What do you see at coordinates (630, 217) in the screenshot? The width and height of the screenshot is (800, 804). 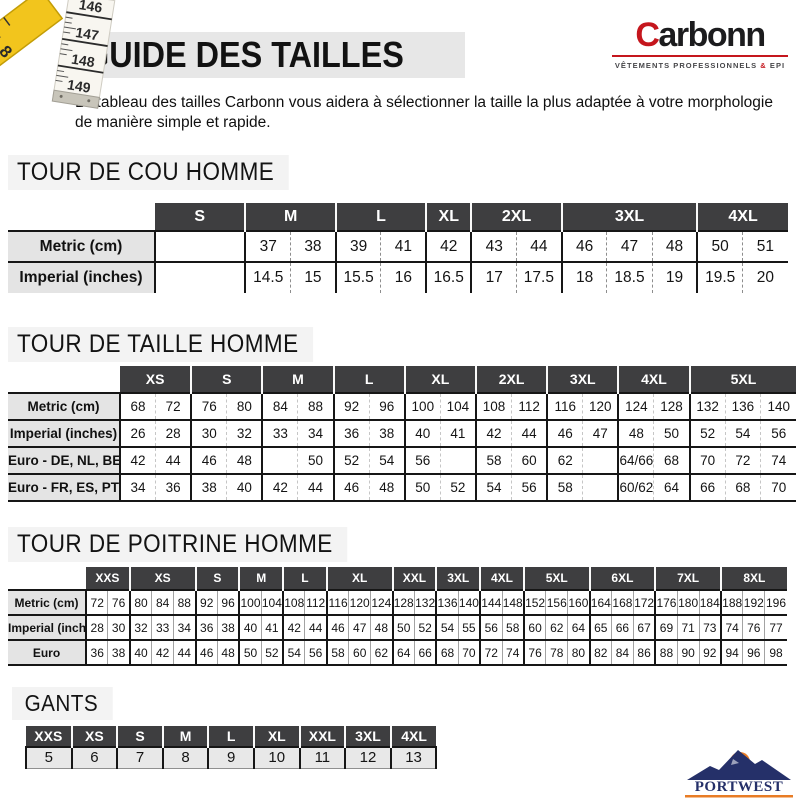 I see `size-header-3xl: 3XL` at bounding box center [630, 217].